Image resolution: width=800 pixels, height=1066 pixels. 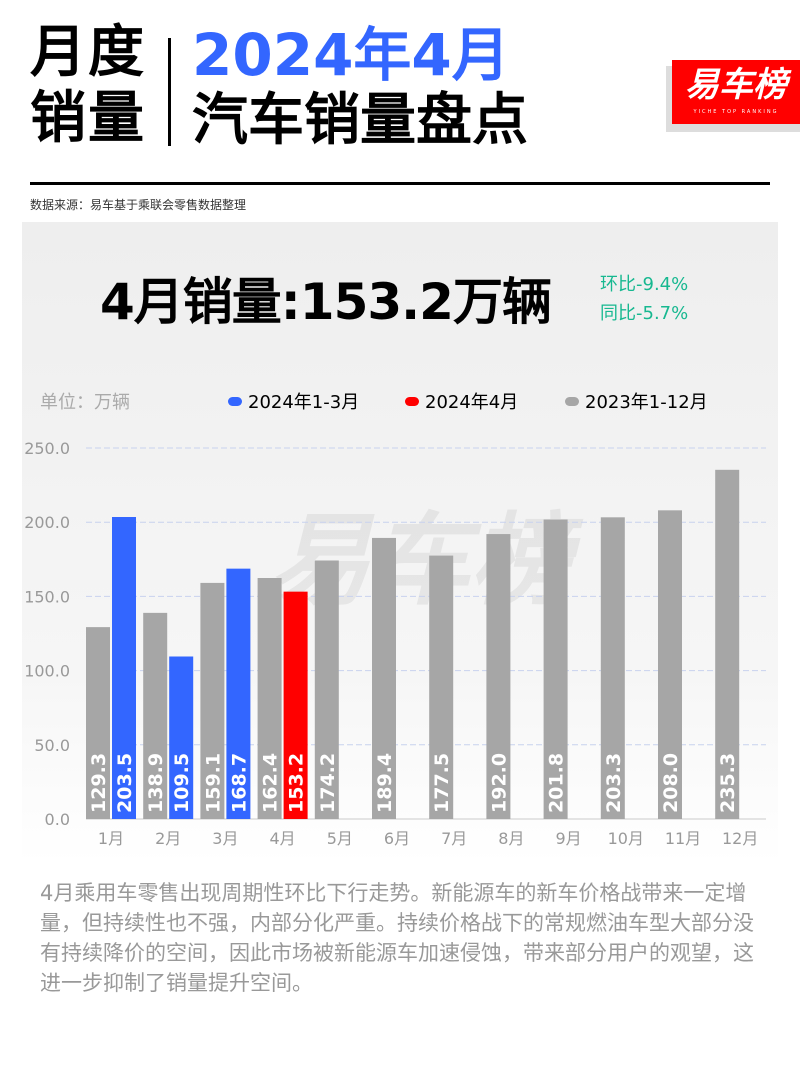 I want to click on x-tick-label: 1月, so click(x=111, y=838).